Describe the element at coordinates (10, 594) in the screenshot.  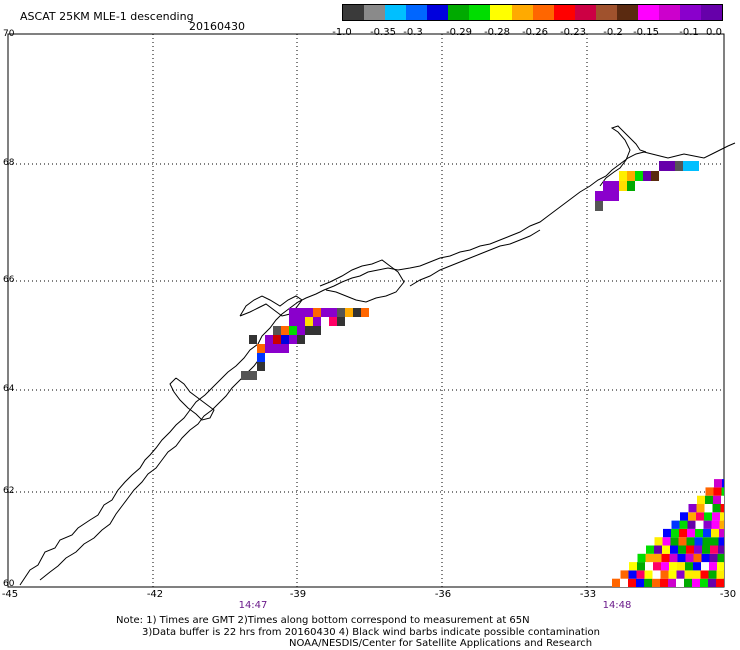
I see `lon-label-45: -45` at that location.